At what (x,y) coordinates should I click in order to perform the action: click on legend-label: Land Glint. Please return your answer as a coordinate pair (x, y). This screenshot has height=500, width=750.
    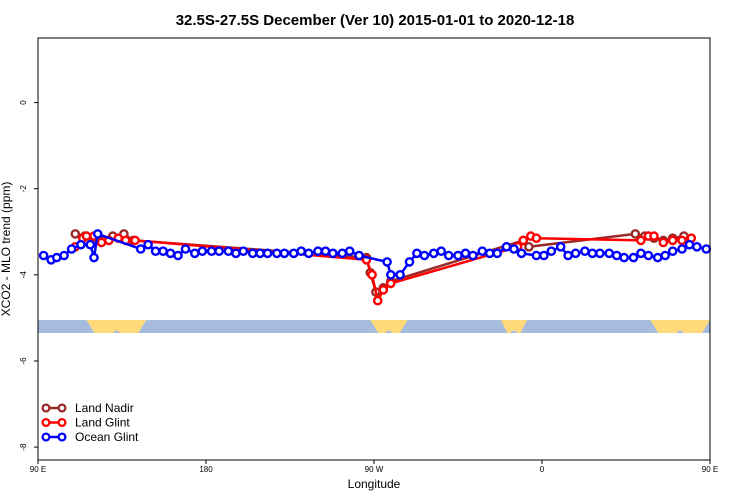
    Looking at the image, I should click on (102, 423).